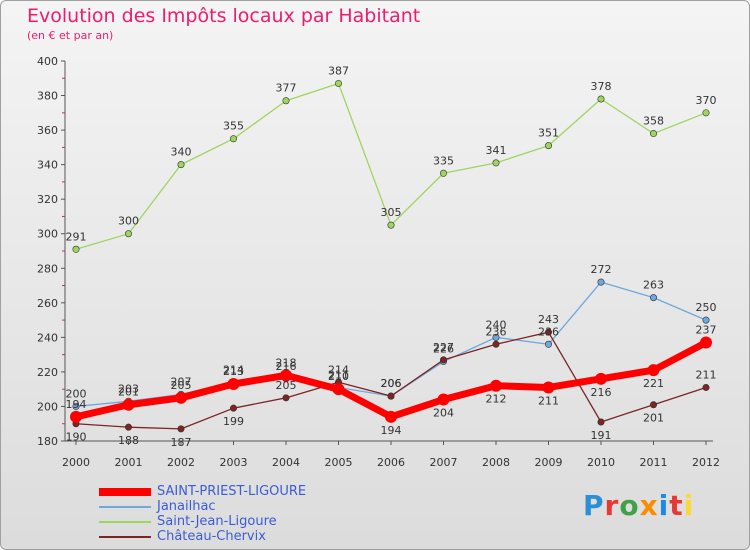 This screenshot has width=750, height=550. Describe the element at coordinates (339, 462) in the screenshot. I see `x-tick-label: 2005` at that location.